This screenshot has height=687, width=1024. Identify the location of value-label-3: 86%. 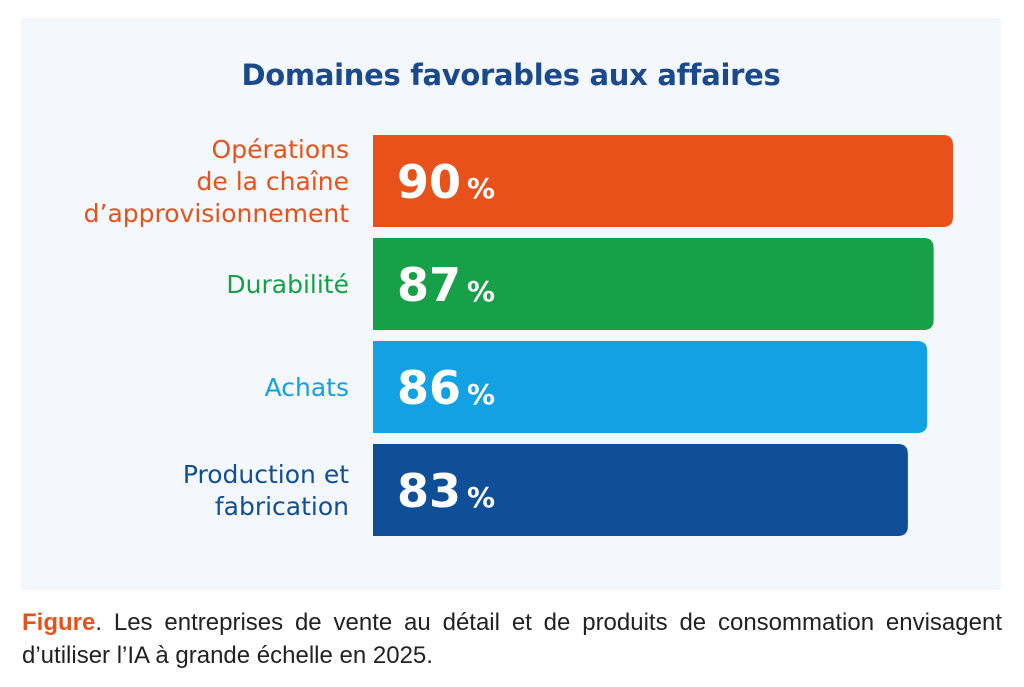
(446, 388).